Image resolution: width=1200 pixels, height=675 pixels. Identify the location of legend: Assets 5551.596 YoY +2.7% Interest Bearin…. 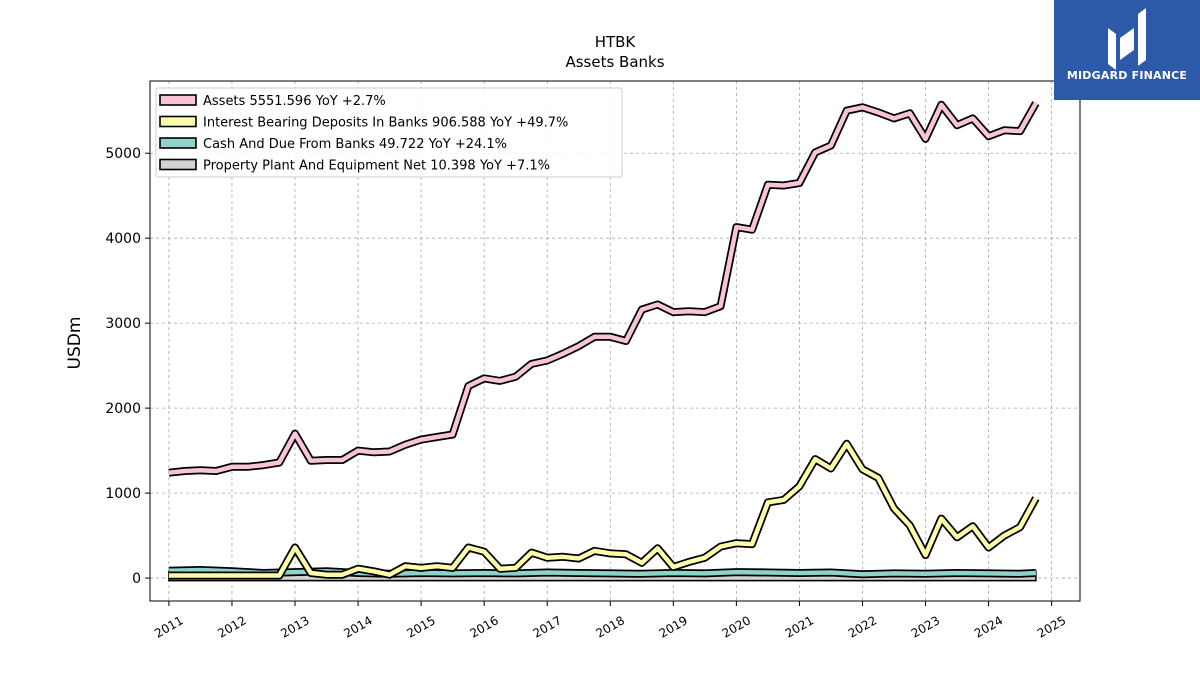
(389, 132).